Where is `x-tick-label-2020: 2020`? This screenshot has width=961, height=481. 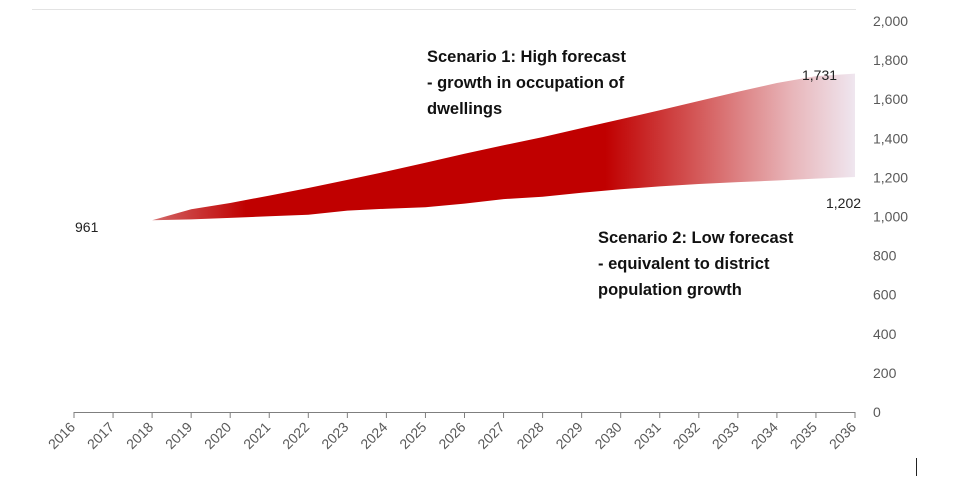 x-tick-label-2020: 2020 is located at coordinates (217, 435).